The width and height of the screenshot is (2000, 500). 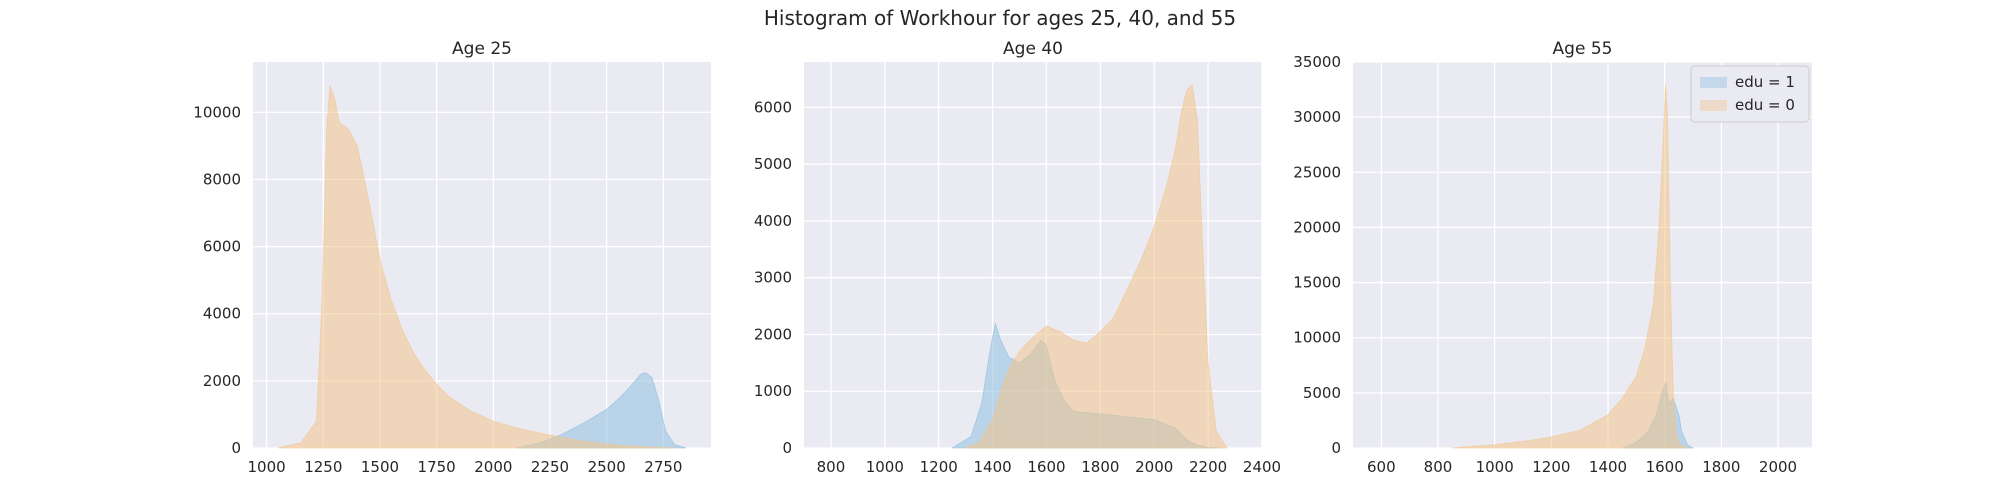 What do you see at coordinates (1317, 62) in the screenshot?
I see `y-tick-label: 35000` at bounding box center [1317, 62].